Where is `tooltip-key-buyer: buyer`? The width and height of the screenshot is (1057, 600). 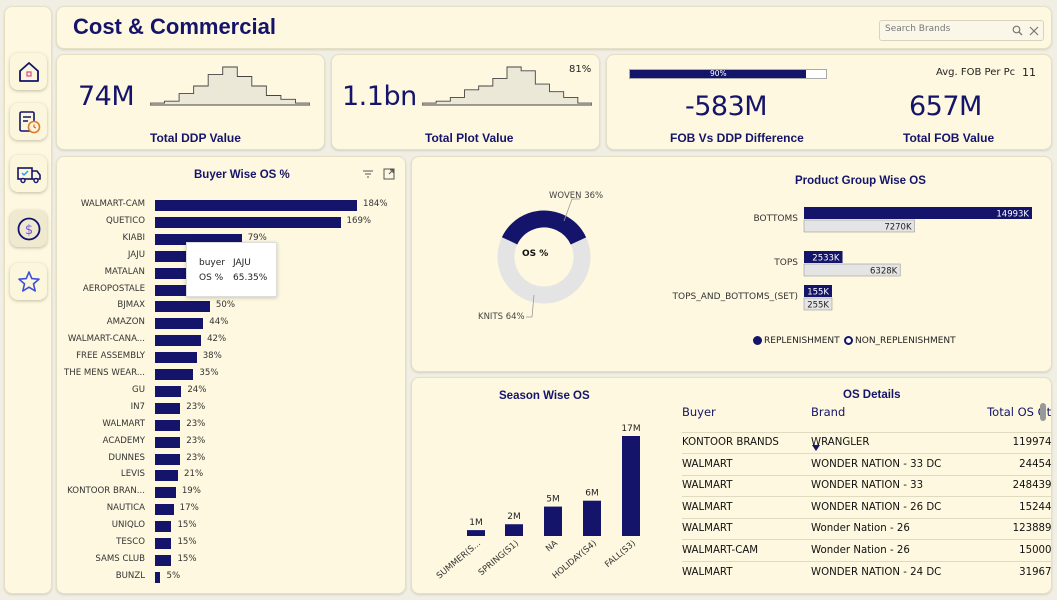
tooltip-key-buyer: buyer is located at coordinates (212, 263).